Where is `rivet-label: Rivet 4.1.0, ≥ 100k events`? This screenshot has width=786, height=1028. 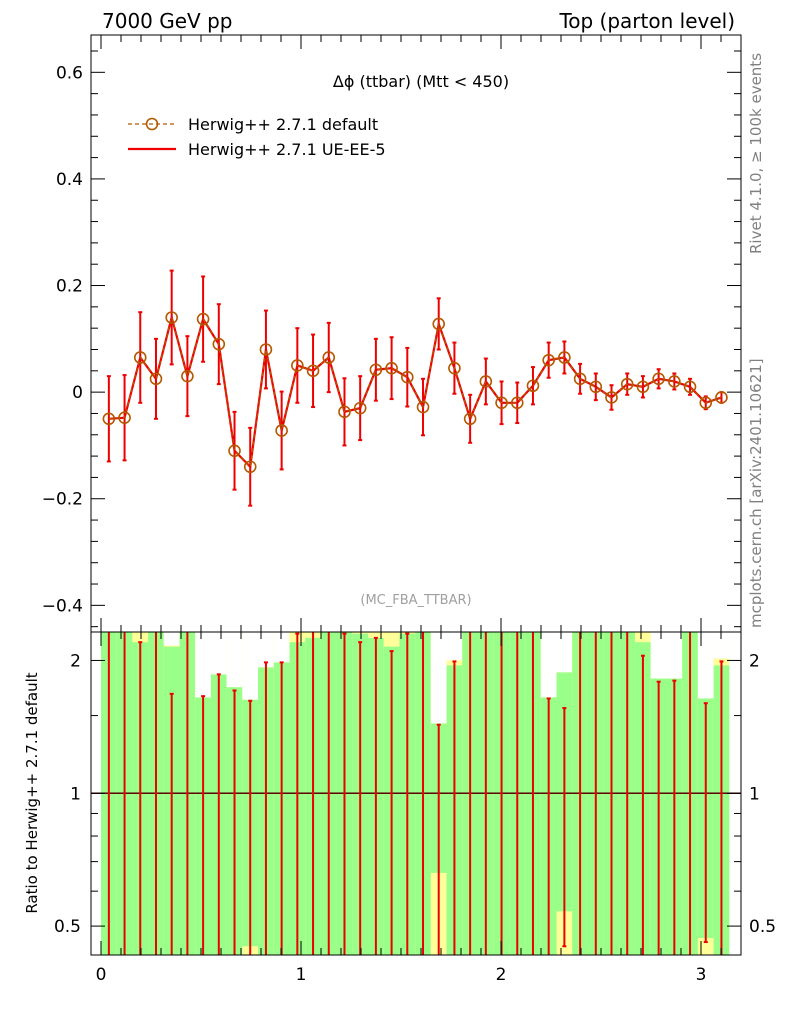 rivet-label: Rivet 4.1.0, ≥ 100k events is located at coordinates (756, 153).